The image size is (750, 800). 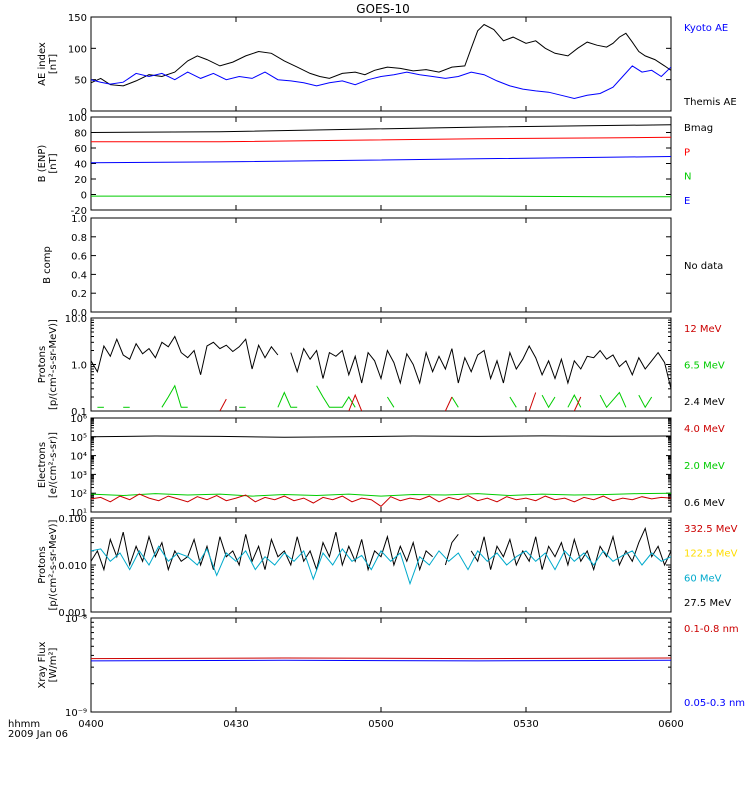 I want to click on legend-entry: 4.0 MeV, so click(x=704, y=429).